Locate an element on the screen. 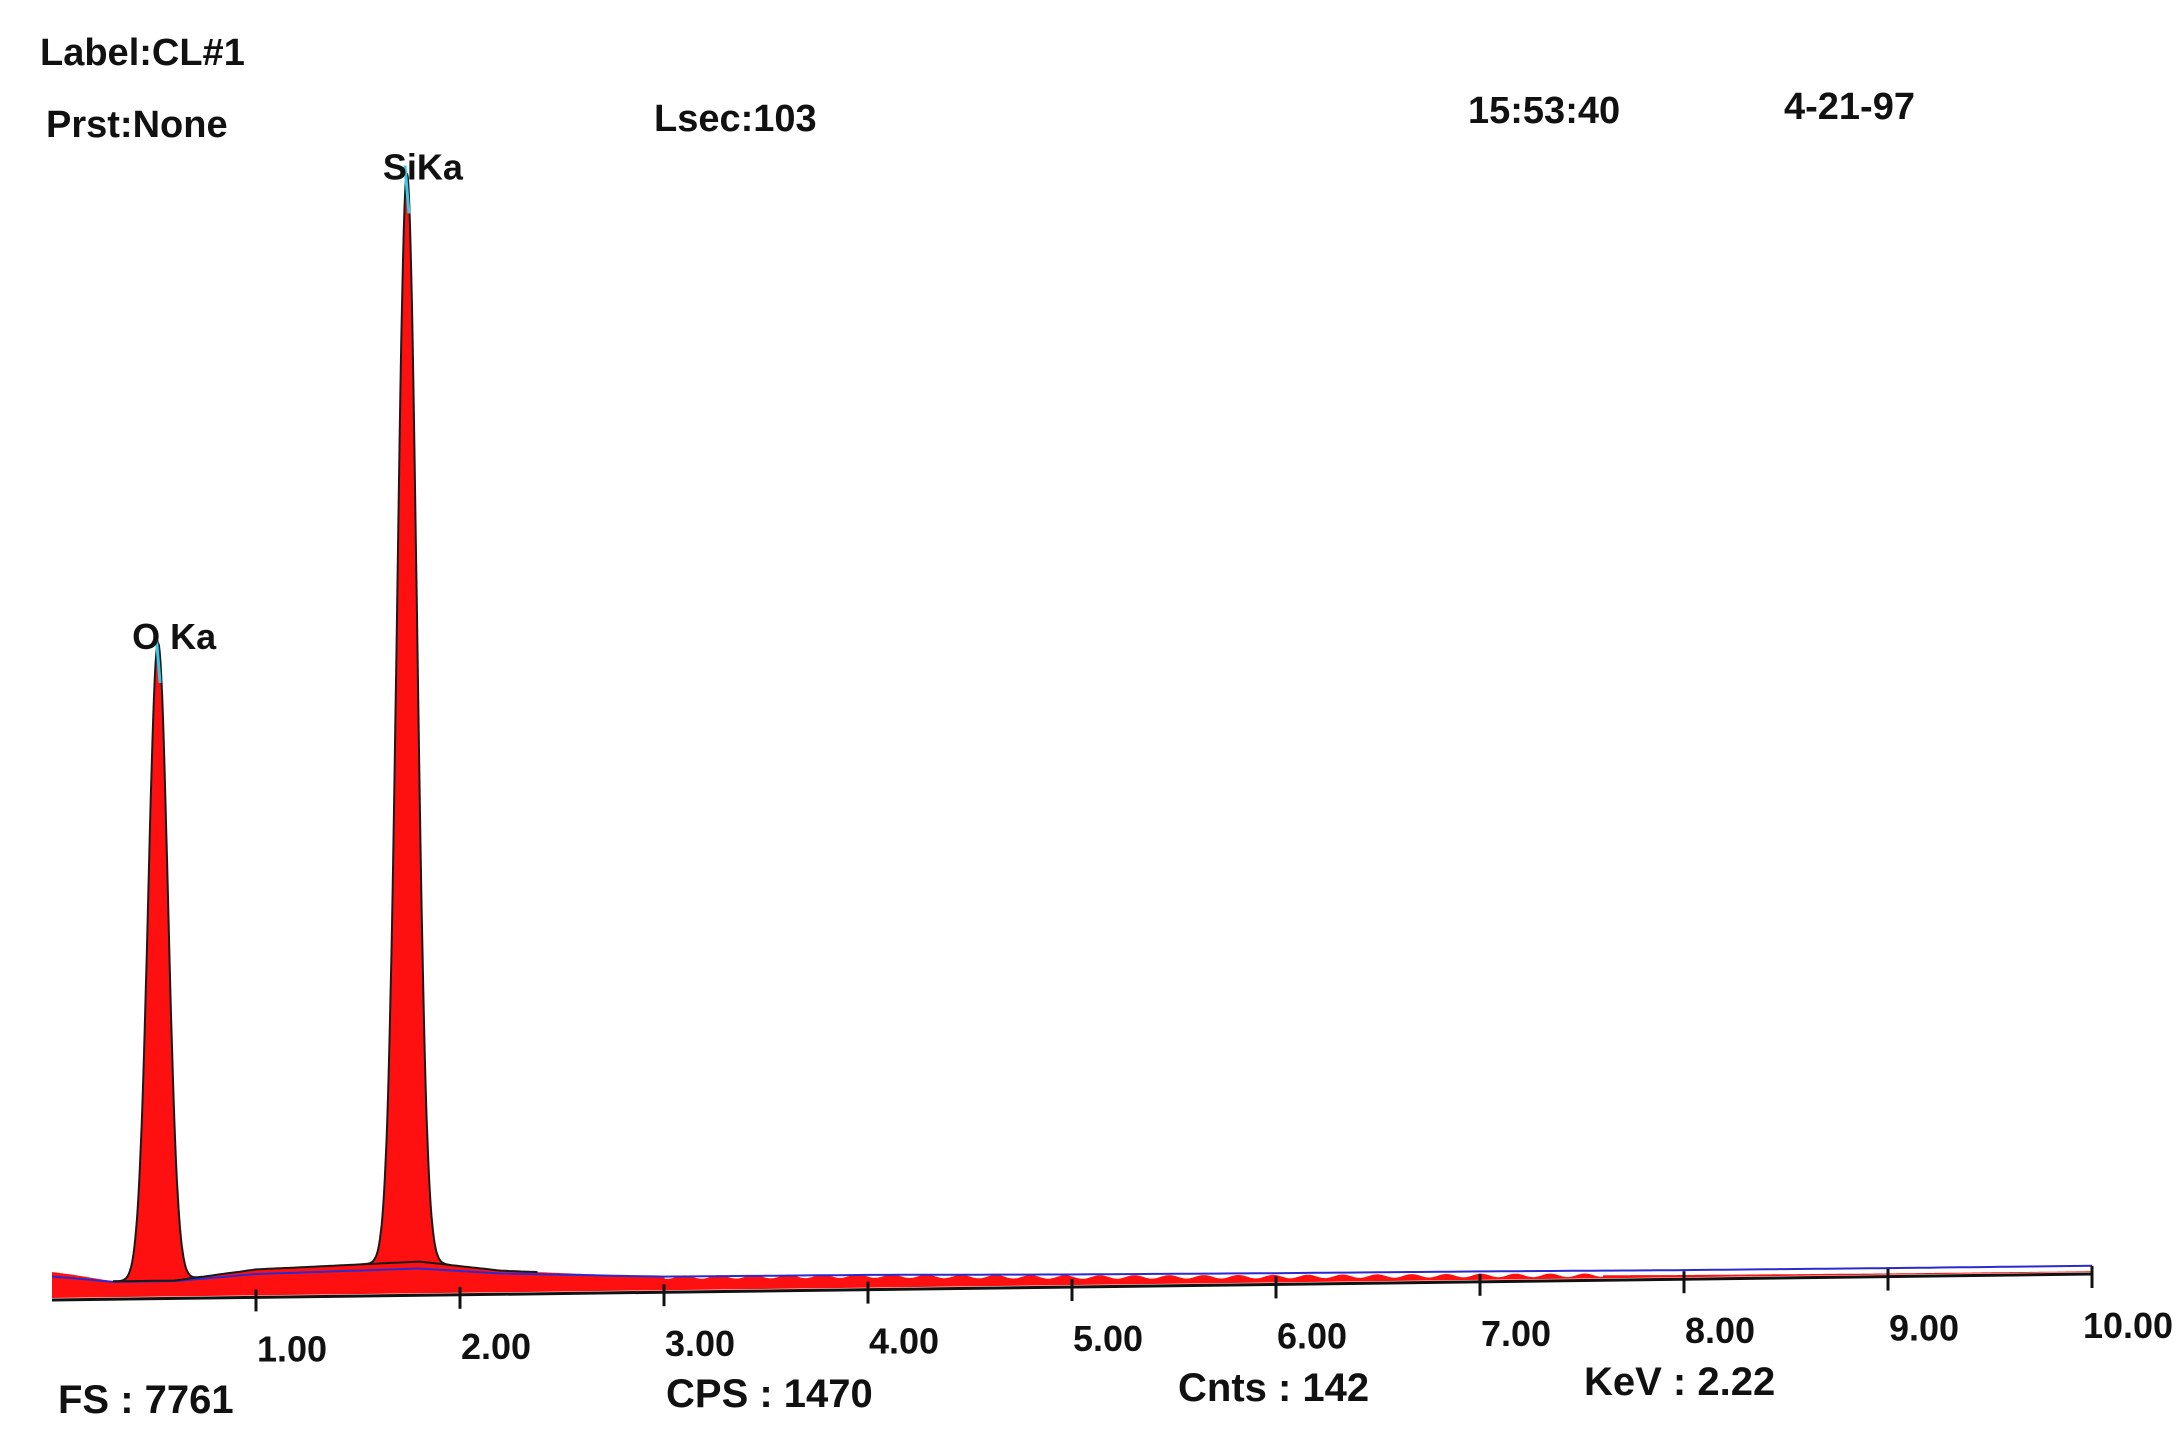 The width and height of the screenshot is (2180, 1455). x-tick-label: 2.00 is located at coordinates (496, 1346).